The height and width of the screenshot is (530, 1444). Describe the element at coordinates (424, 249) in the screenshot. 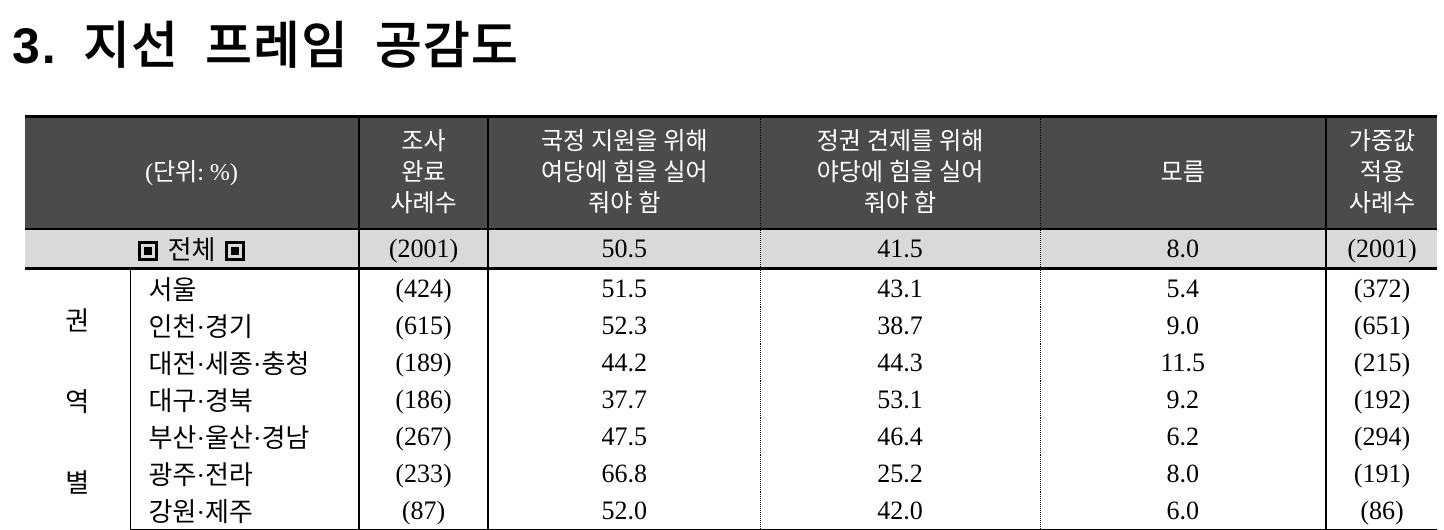

I see `total-sample-cell: (2001)` at that location.